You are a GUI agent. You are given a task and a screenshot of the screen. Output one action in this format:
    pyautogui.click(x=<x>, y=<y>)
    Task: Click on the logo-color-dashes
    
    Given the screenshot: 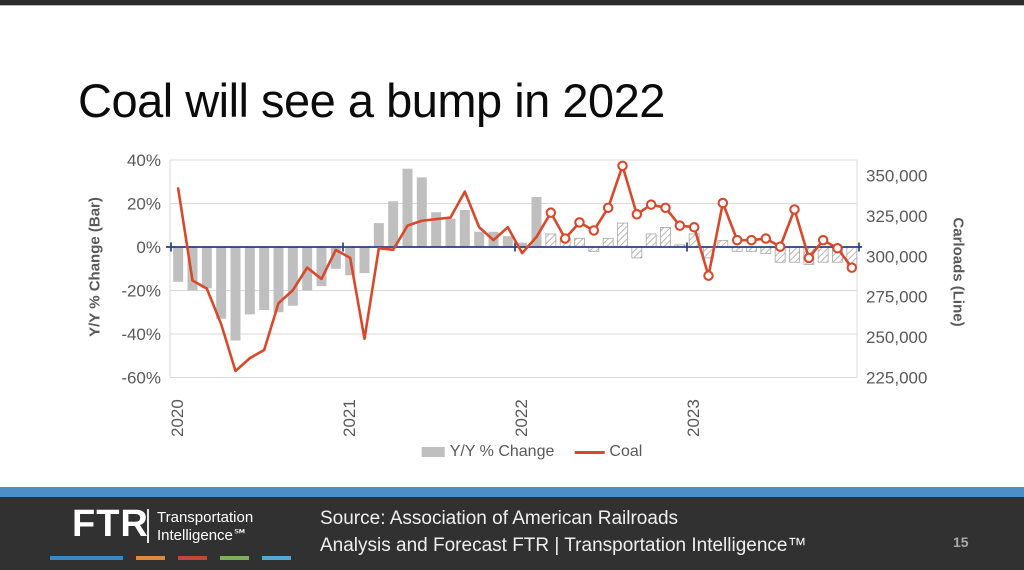 What is the action you would take?
    pyautogui.click(x=177, y=558)
    